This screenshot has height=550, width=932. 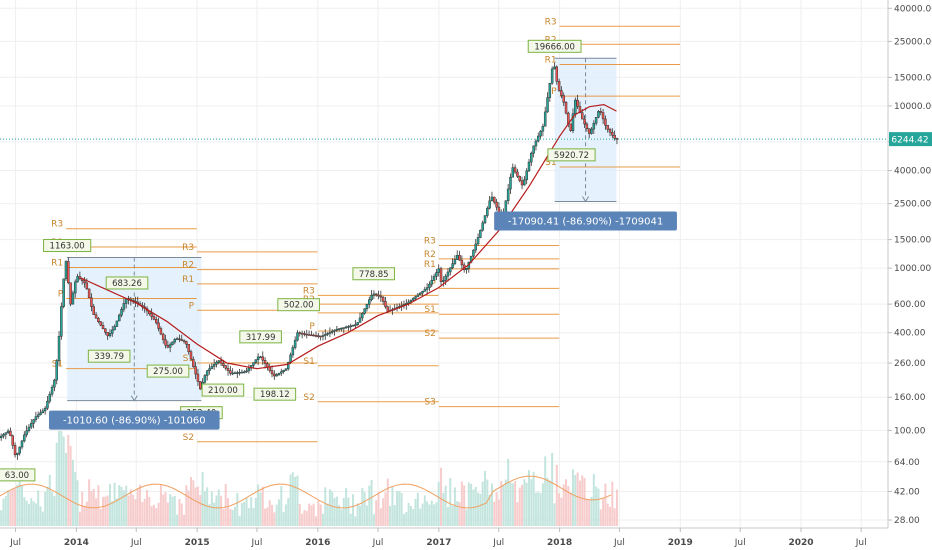 I want to click on price-label: 778.85, so click(x=374, y=275).